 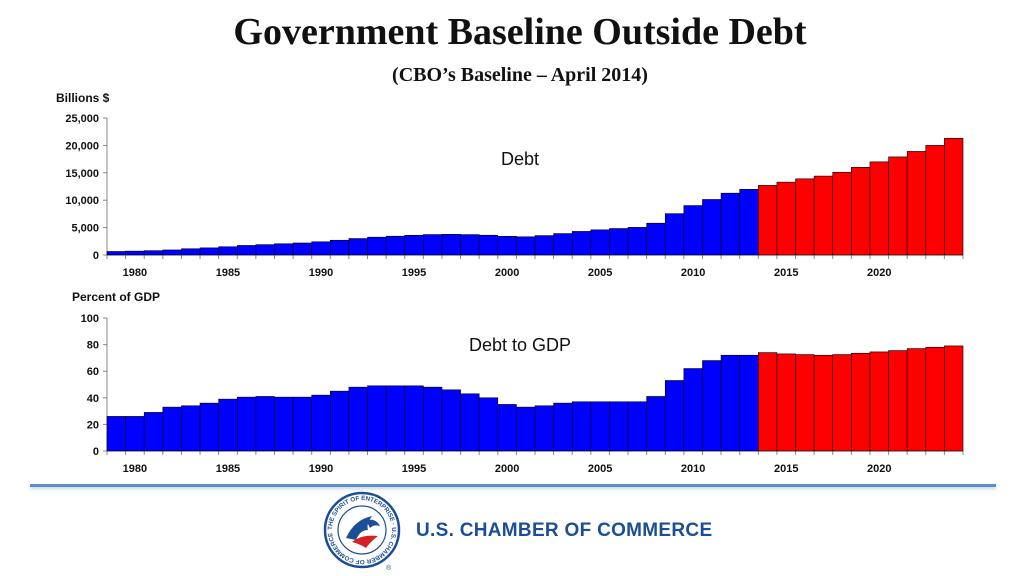 What do you see at coordinates (135, 253) in the screenshot?
I see `actual-bar-1980` at bounding box center [135, 253].